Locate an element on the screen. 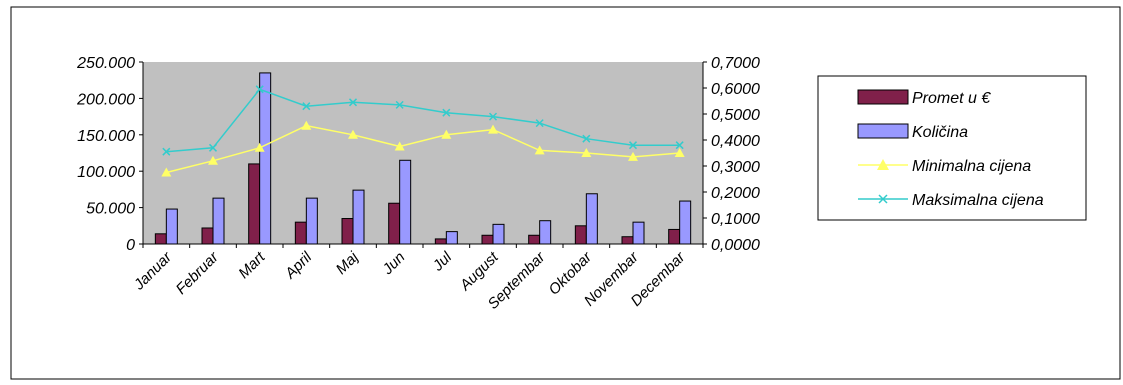  y-left-tick-label-2: 100.000 is located at coordinates (106, 172).